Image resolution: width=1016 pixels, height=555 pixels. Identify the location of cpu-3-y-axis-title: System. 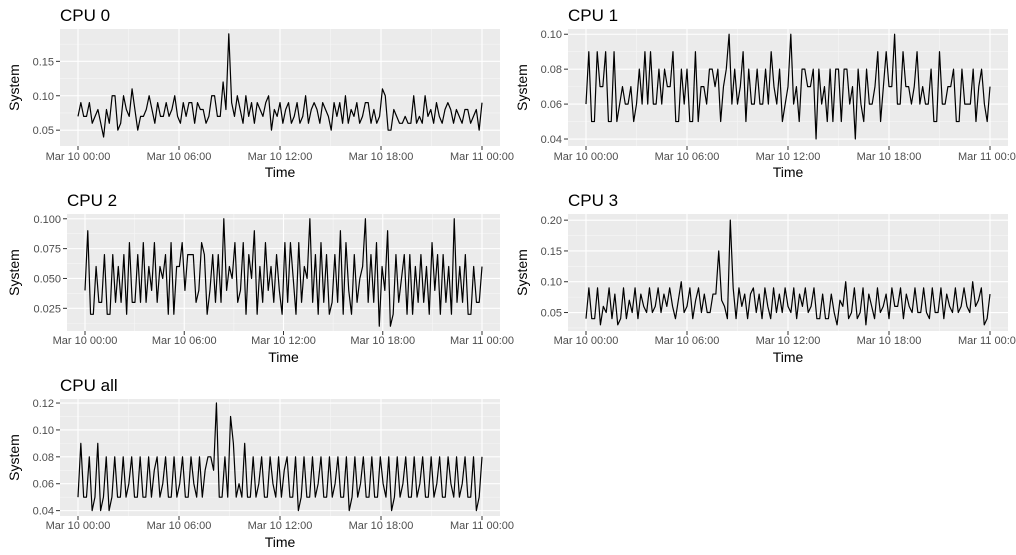
(522, 272).